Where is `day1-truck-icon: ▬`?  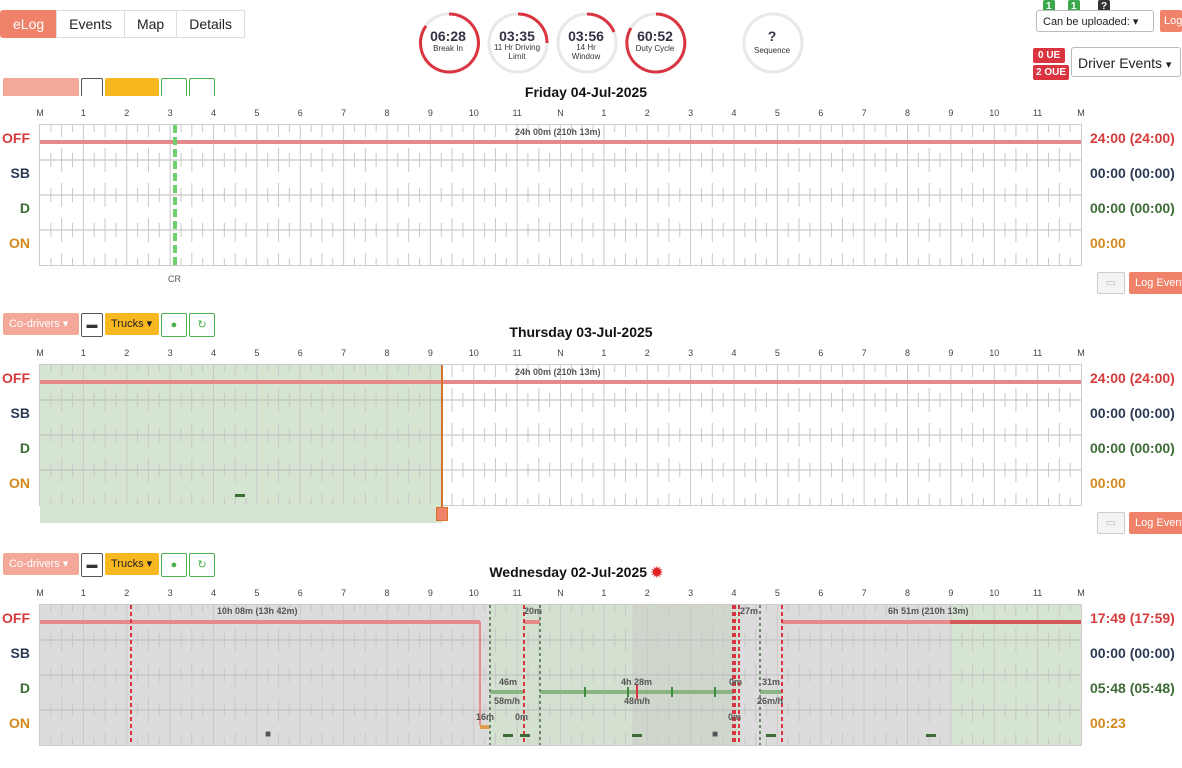 day1-truck-icon: ▬ is located at coordinates (92, 325).